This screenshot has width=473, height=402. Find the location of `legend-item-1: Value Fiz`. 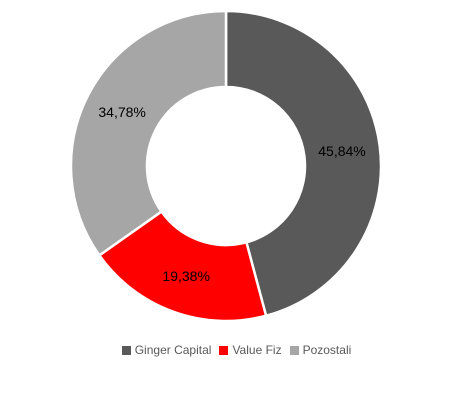

legend-item-1: Value Fiz is located at coordinates (250, 350).